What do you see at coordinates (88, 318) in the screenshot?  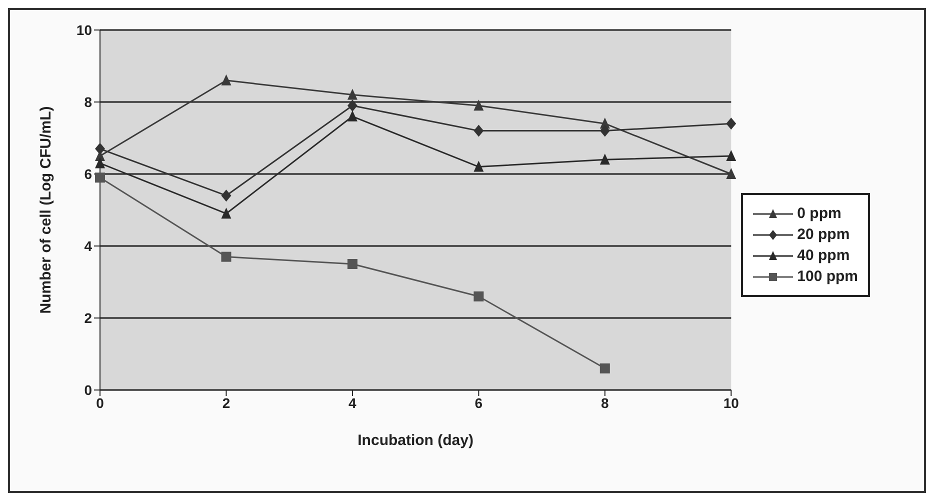 I see `y-tick-label: 2` at bounding box center [88, 318].